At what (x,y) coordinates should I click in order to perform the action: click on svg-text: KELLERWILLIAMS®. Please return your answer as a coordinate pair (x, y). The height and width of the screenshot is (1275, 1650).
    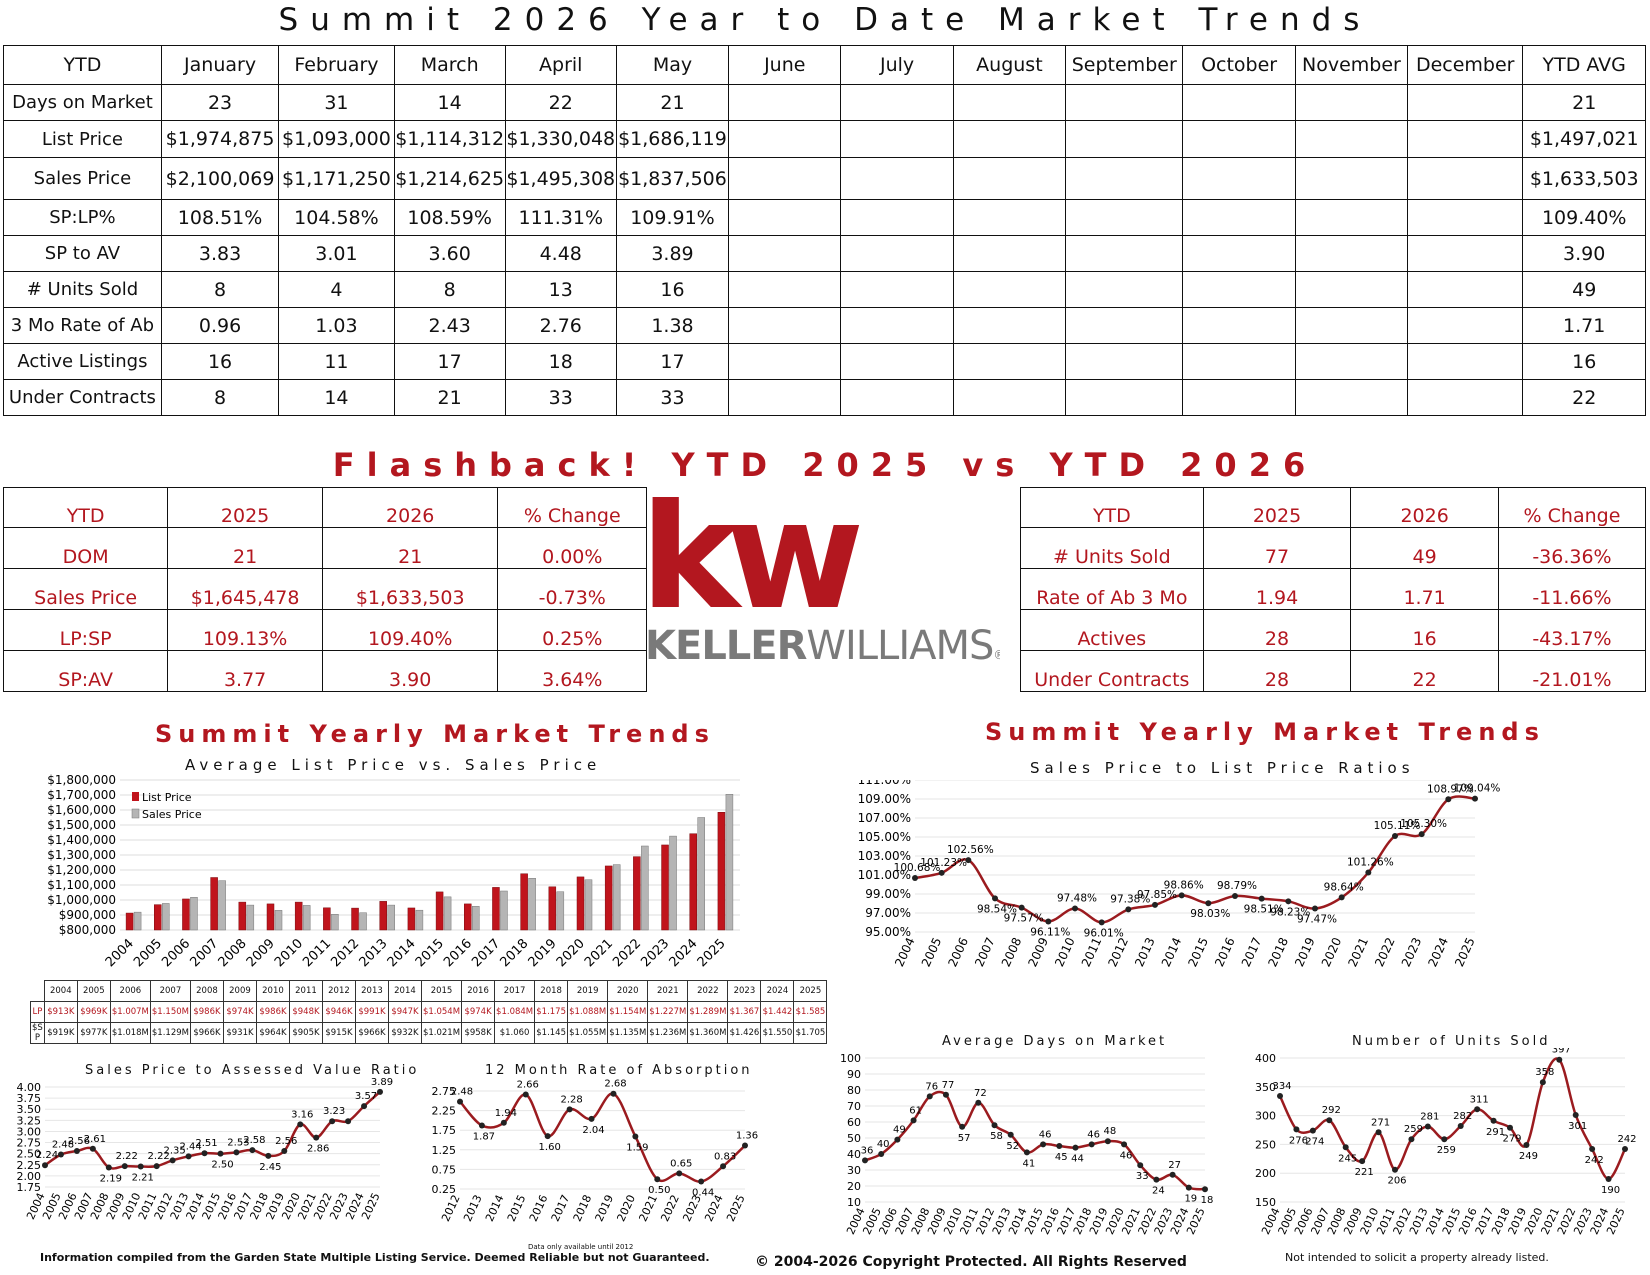
    Looking at the image, I should click on (822, 646).